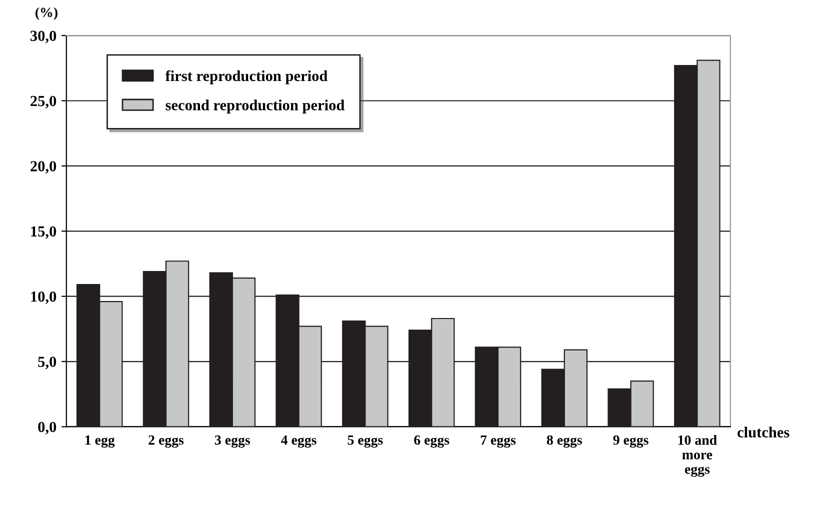 This screenshot has height=508, width=830. Describe the element at coordinates (697, 456) in the screenshot. I see `x-tick-label: 10 and more eggs` at that location.